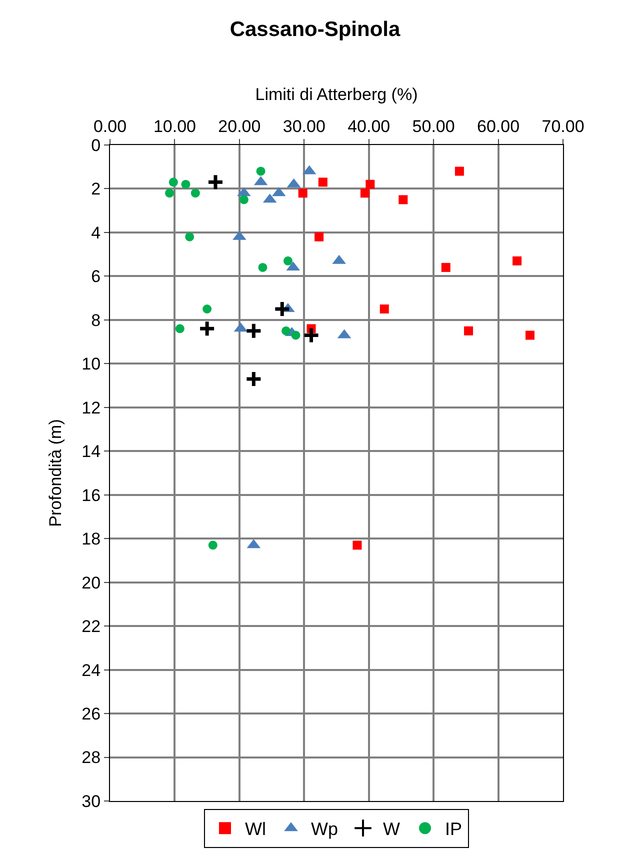  What do you see at coordinates (110, 126) in the screenshot?
I see `x-tick-label: 0.00` at bounding box center [110, 126].